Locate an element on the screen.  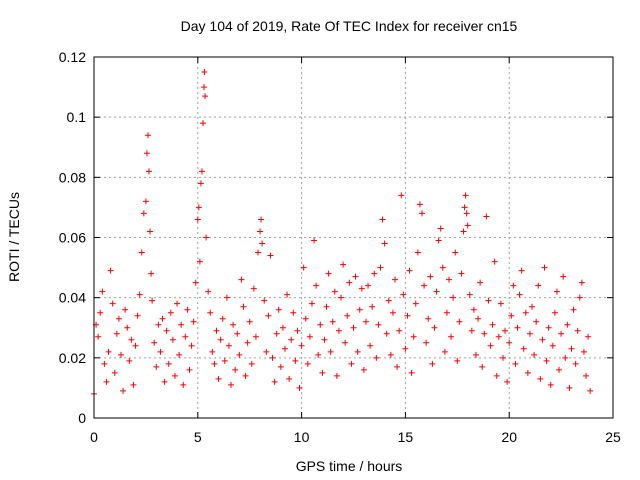
x-tick-label: 10 is located at coordinates (302, 437).